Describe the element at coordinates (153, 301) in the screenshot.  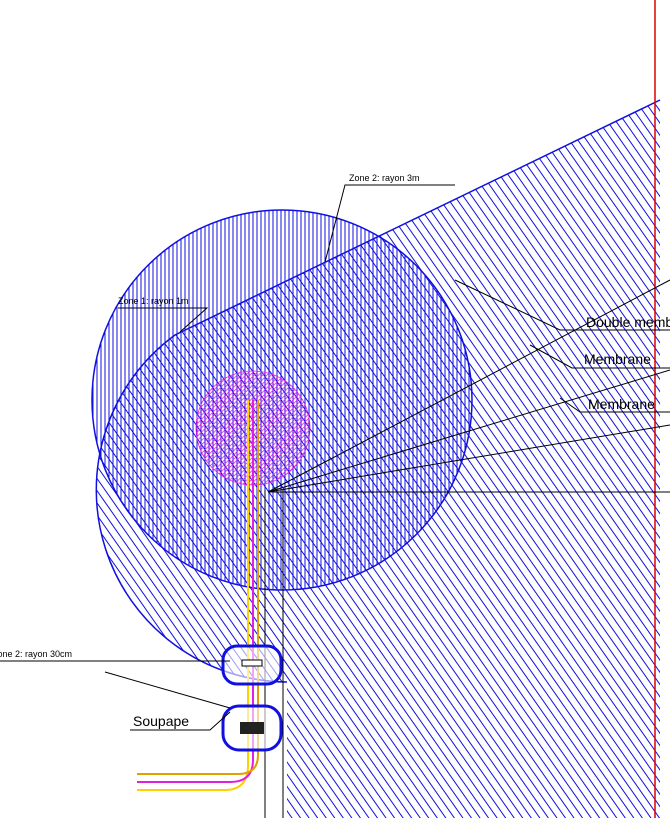
I see `label: Zone 1: rayon 1m` at that location.